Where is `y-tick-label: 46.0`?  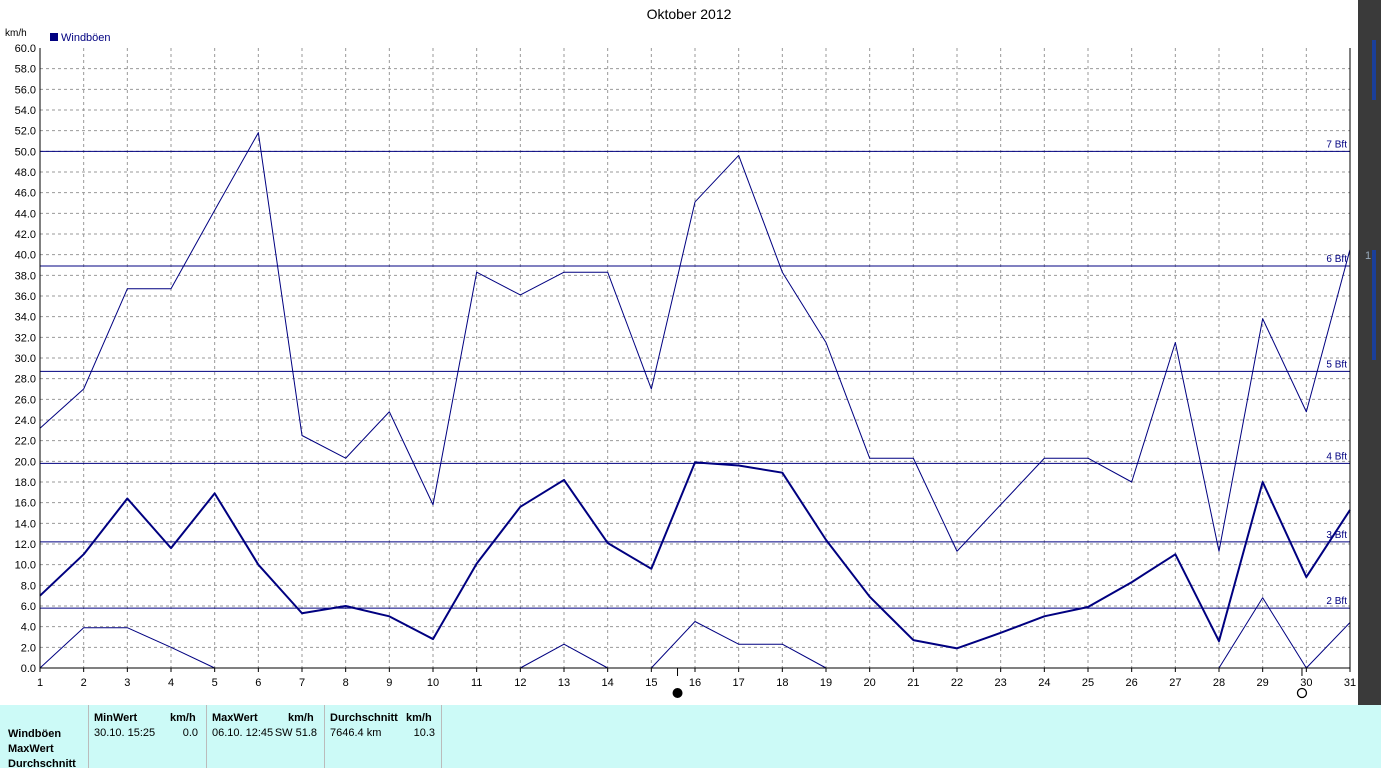 y-tick-label: 46.0 is located at coordinates (25, 194).